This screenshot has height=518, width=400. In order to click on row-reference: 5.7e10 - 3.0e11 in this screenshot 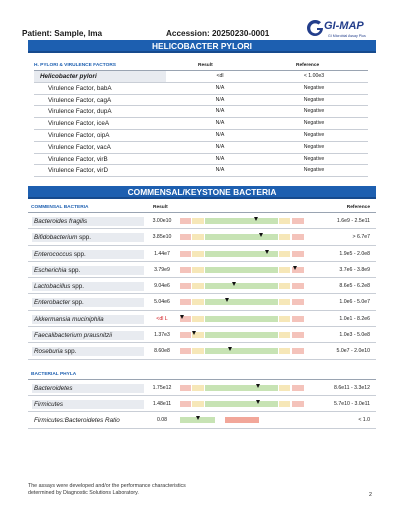, I will do `click(352, 403)`.